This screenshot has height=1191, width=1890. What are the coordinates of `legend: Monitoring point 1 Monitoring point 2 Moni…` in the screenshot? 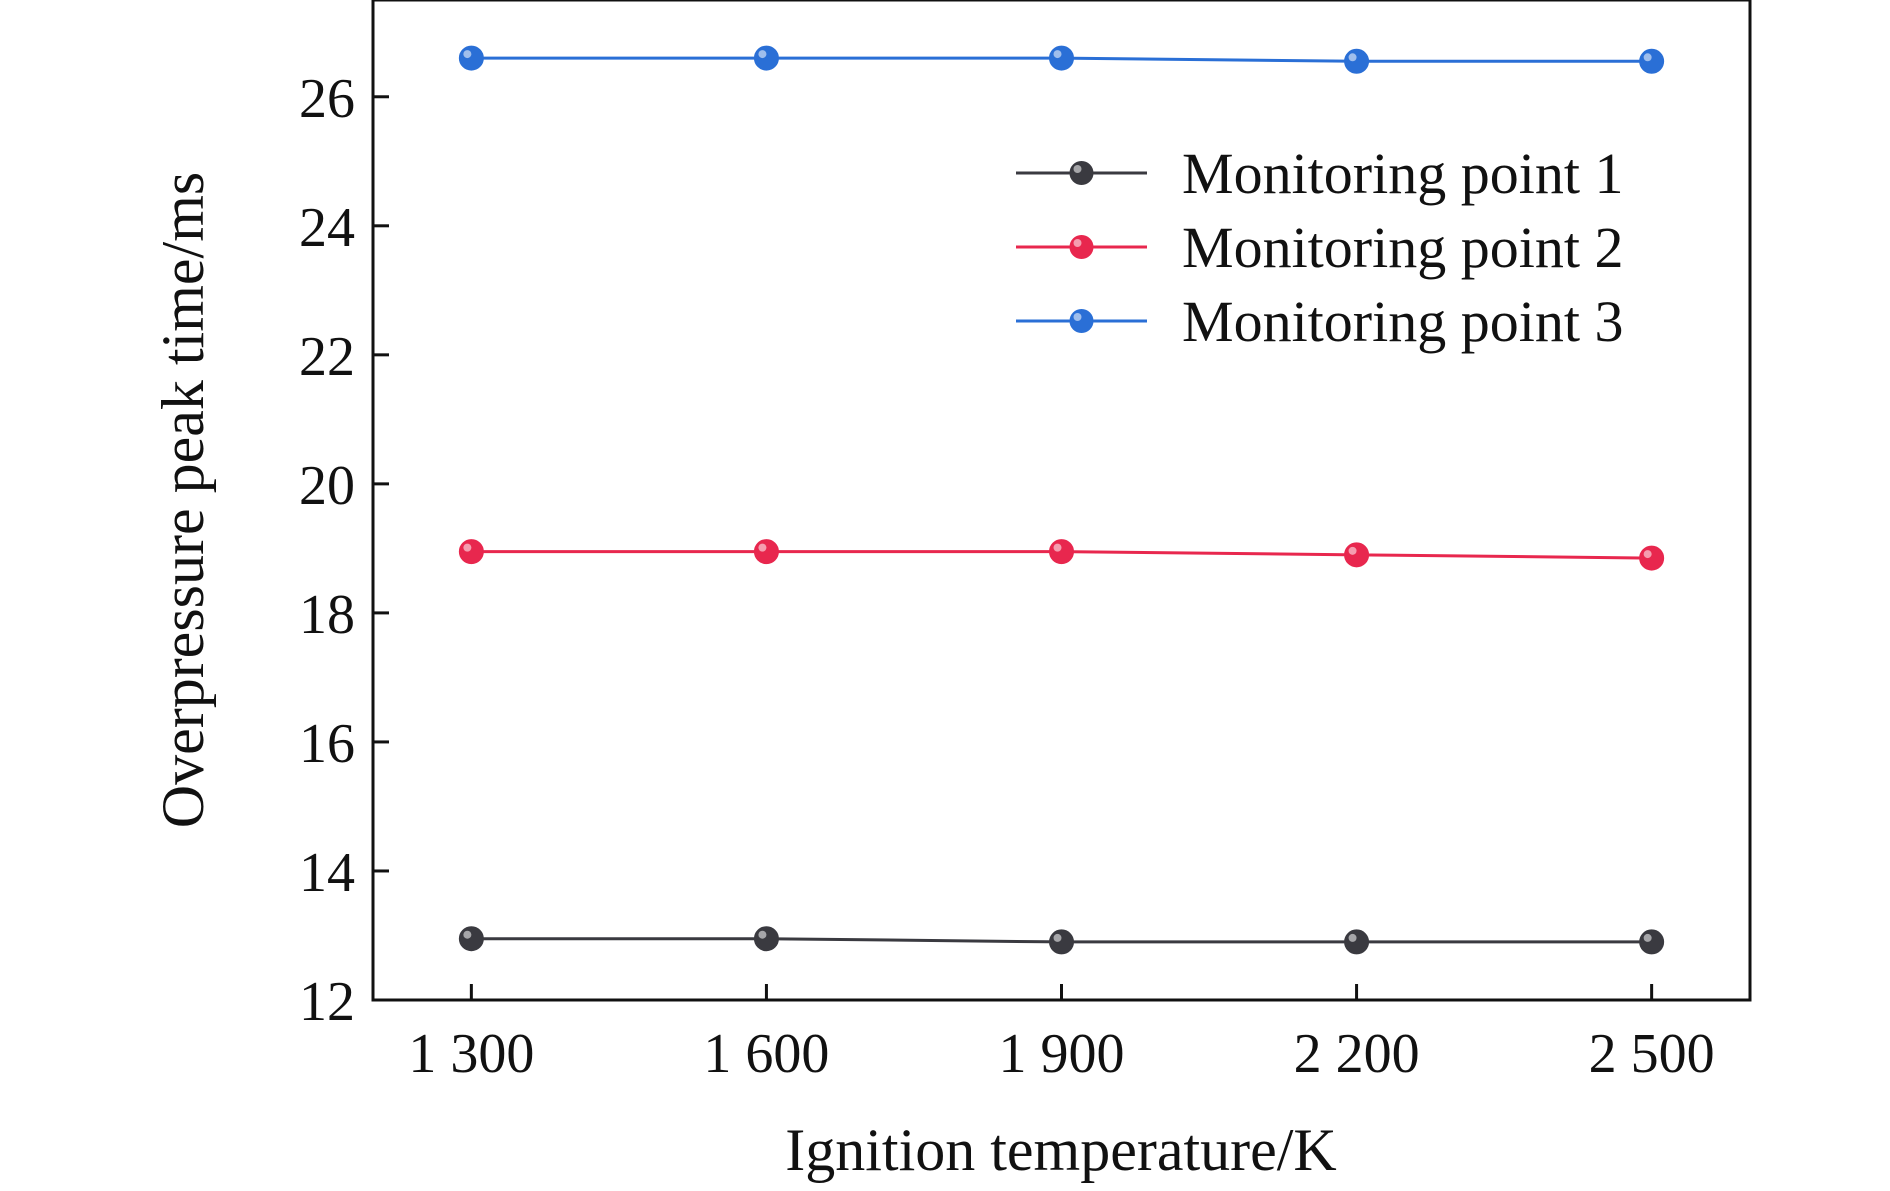 It's located at (1319, 247).